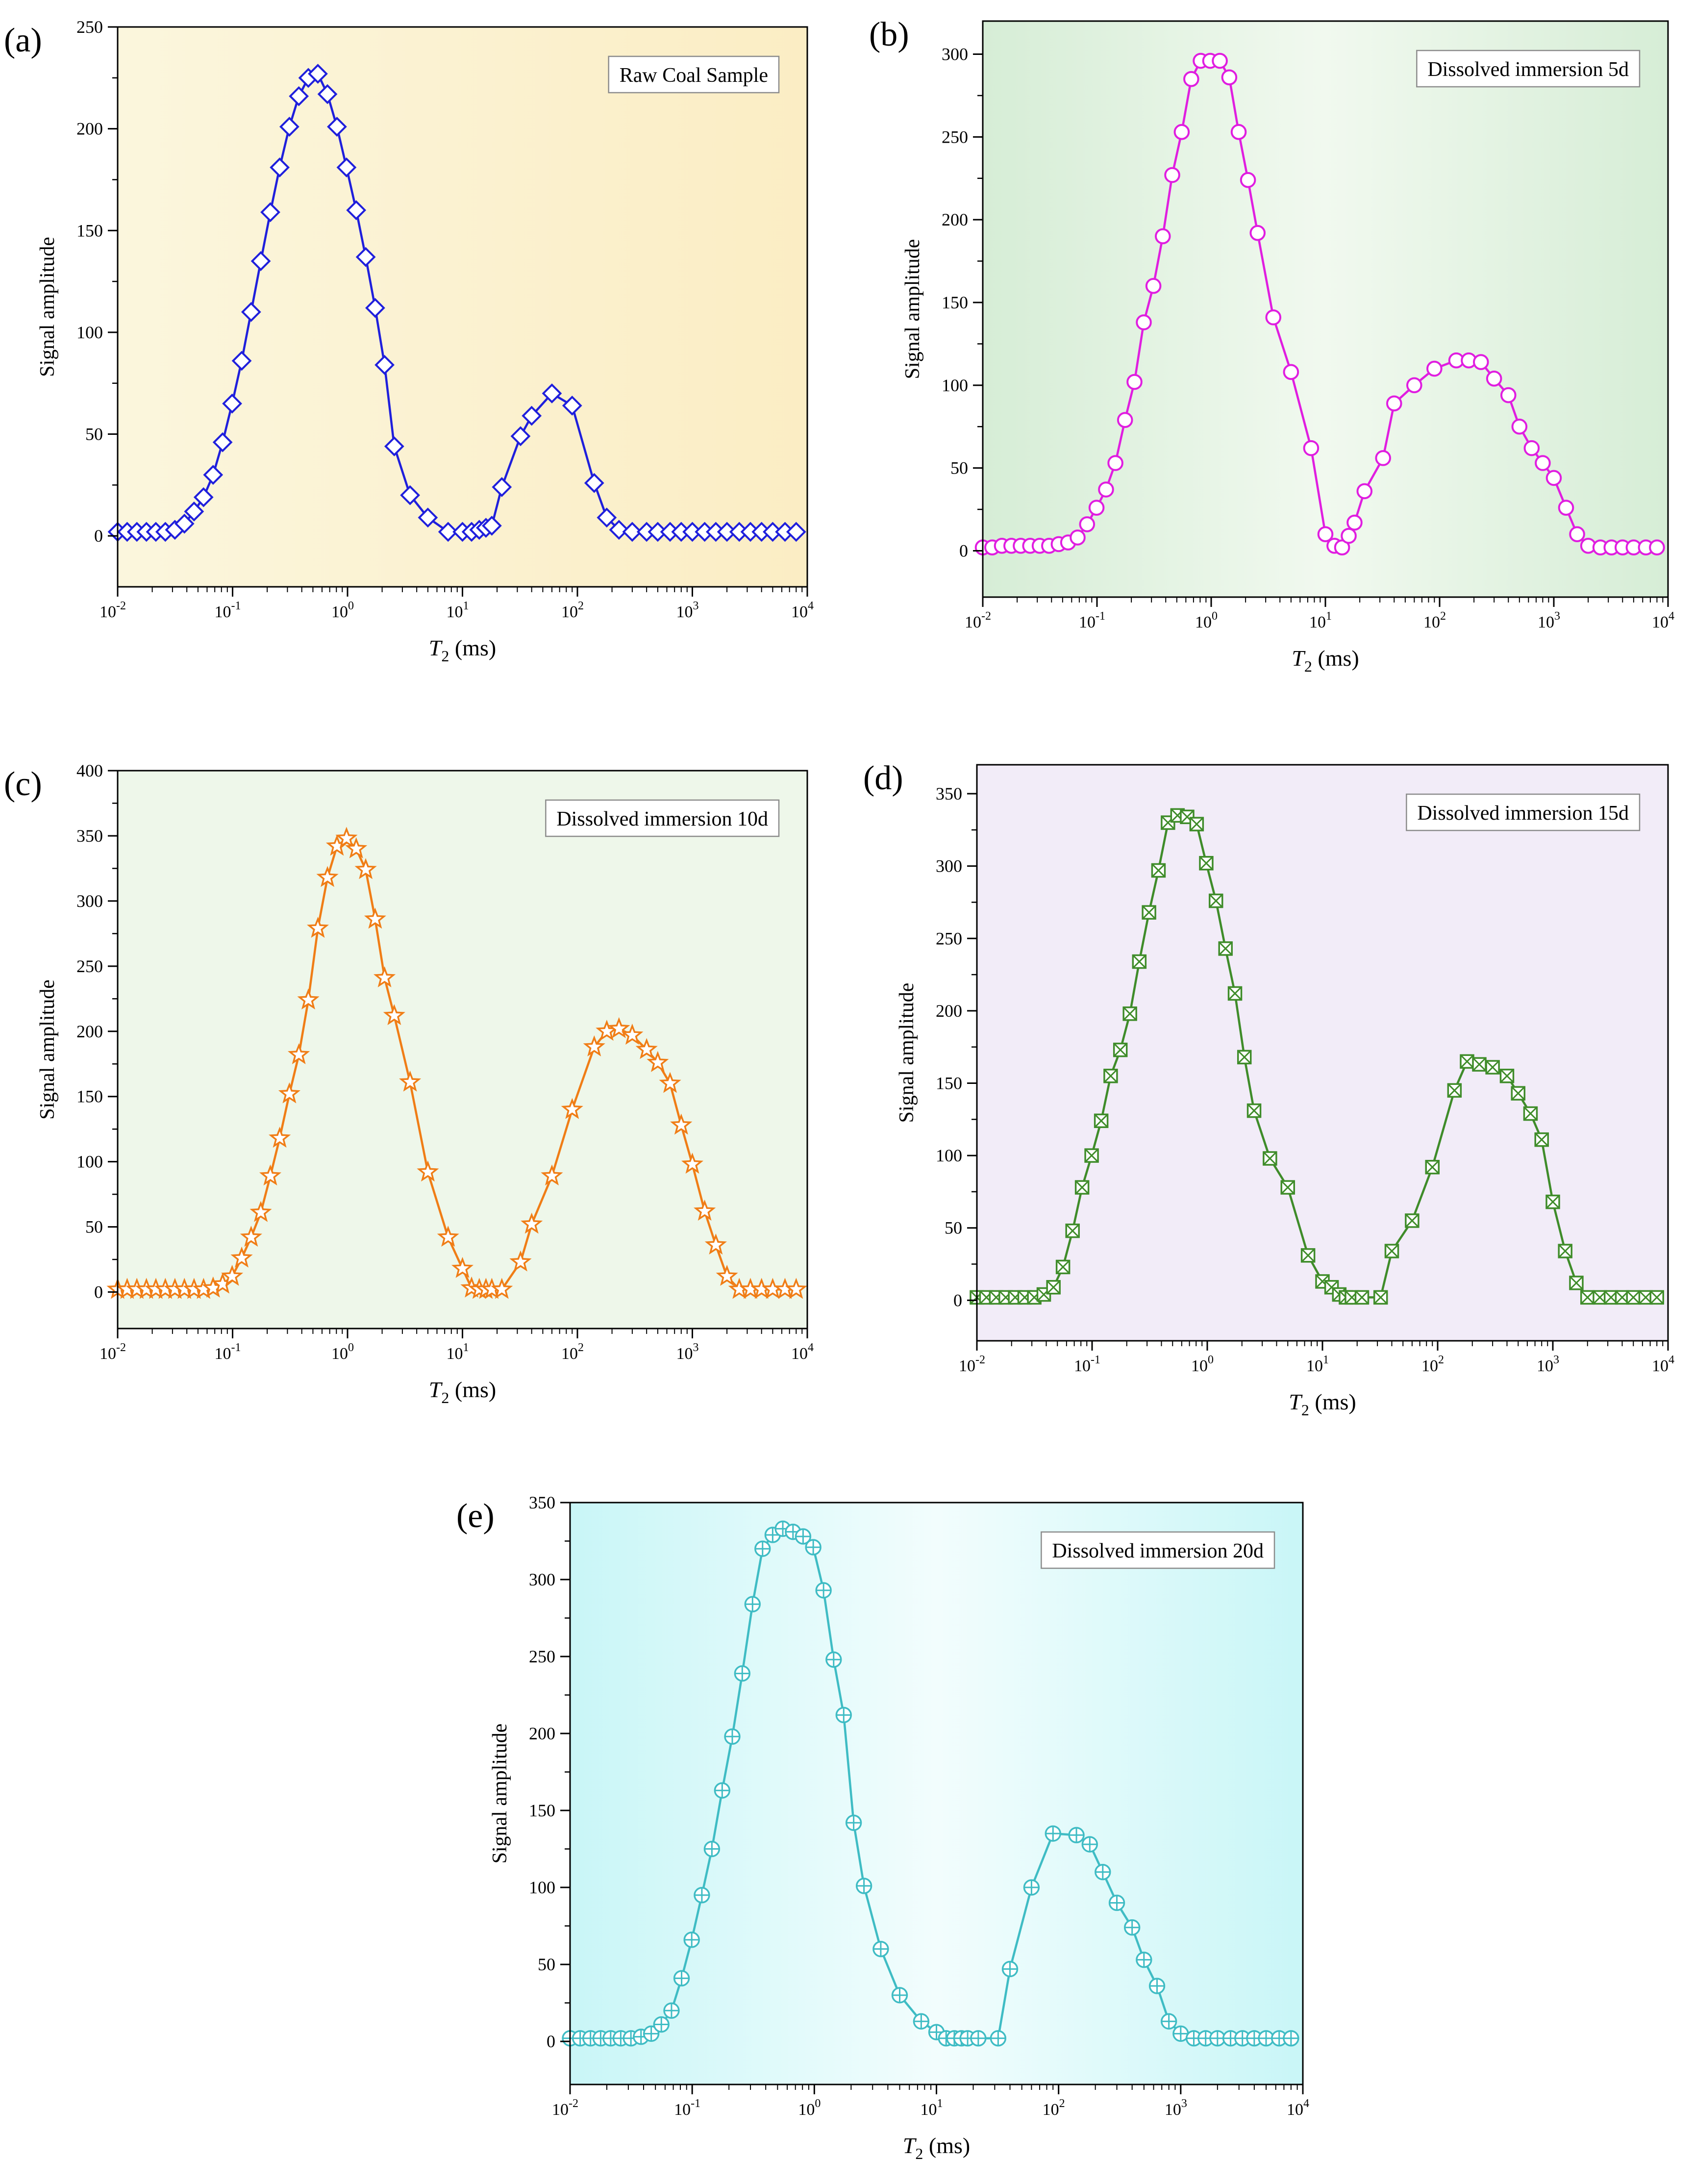 This screenshot has width=1694, height=2184. I want to click on legend-label: Dissolved immersion 20d, so click(1158, 1551).